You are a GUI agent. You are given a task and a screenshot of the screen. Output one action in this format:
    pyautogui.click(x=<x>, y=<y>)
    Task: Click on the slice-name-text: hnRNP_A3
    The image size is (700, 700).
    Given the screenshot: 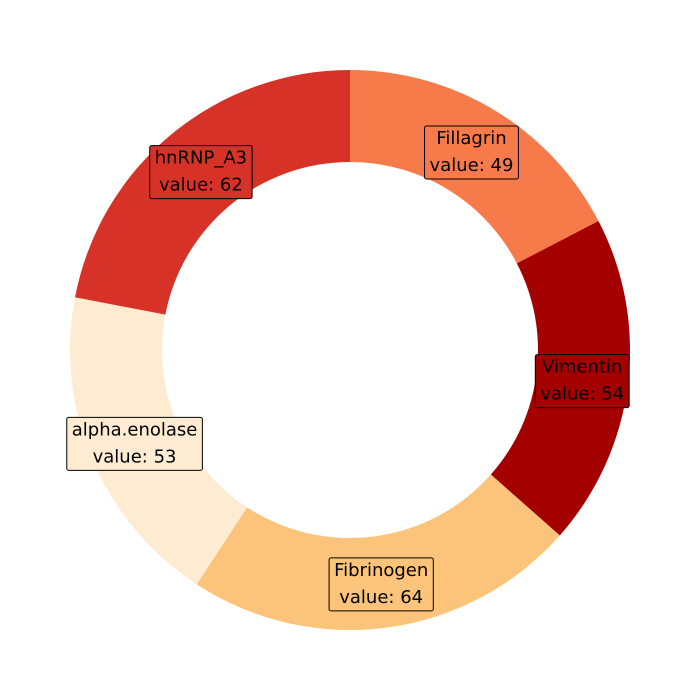 What is the action you would take?
    pyautogui.click(x=201, y=158)
    